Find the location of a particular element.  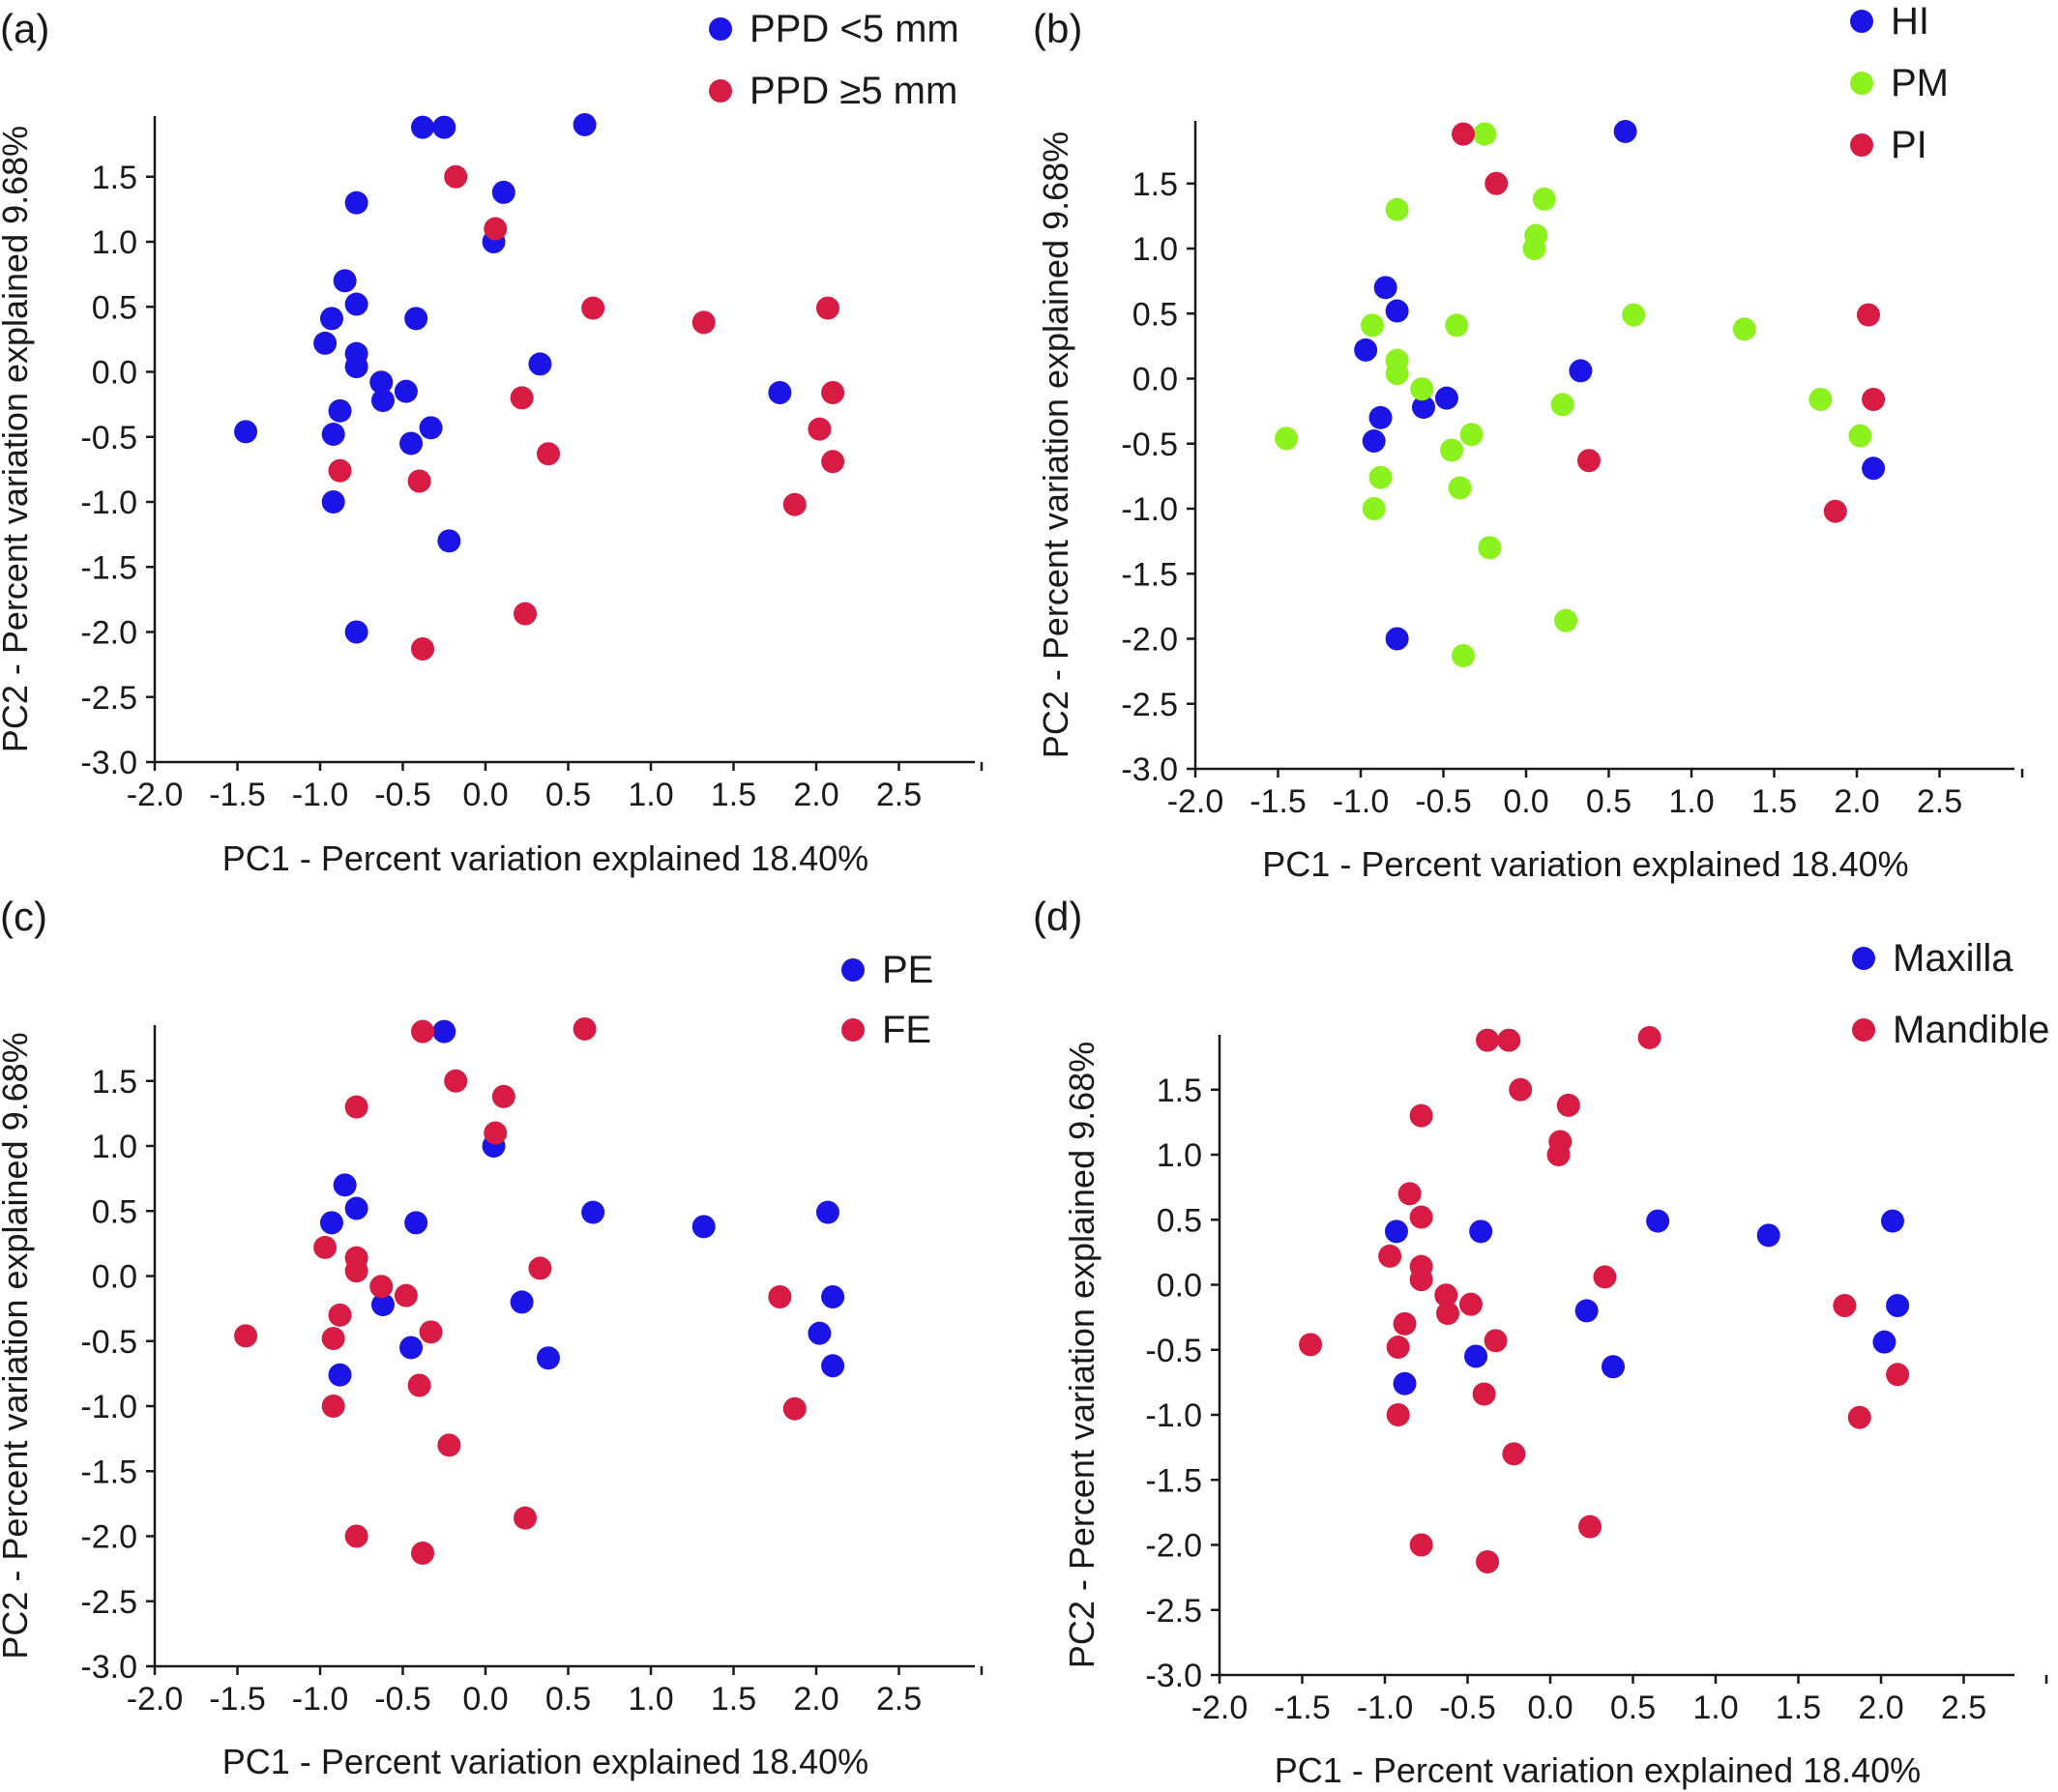

x-axis-label: PC1 - Percent variation explained 18.40% is located at coordinates (1585, 864).